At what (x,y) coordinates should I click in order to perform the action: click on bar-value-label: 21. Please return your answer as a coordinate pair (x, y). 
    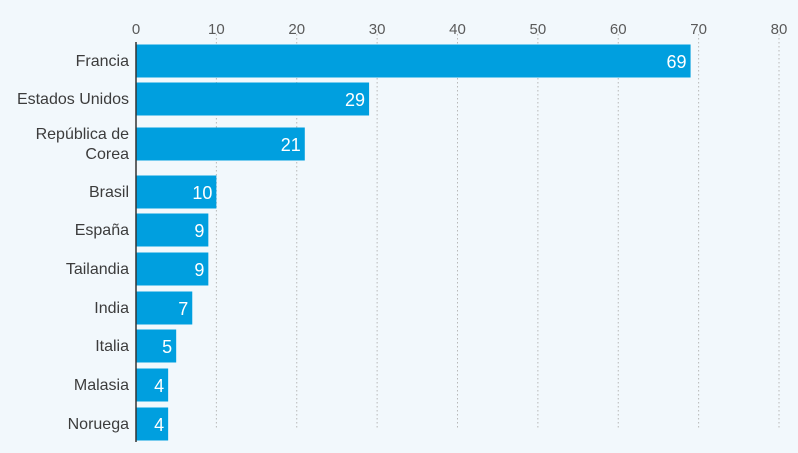
    Looking at the image, I should click on (291, 145).